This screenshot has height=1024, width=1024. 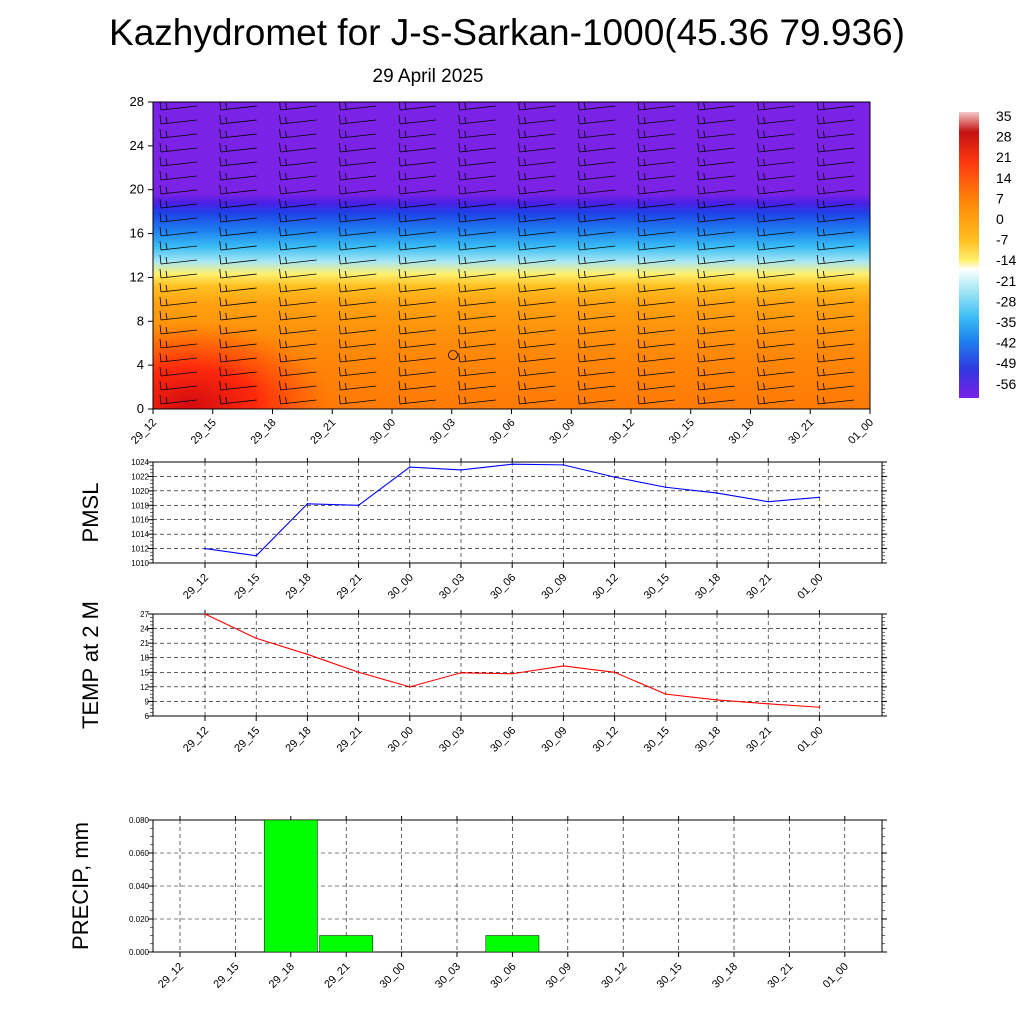 What do you see at coordinates (140, 320) in the screenshot?
I see `heatmap-y-tick-label: 8` at bounding box center [140, 320].